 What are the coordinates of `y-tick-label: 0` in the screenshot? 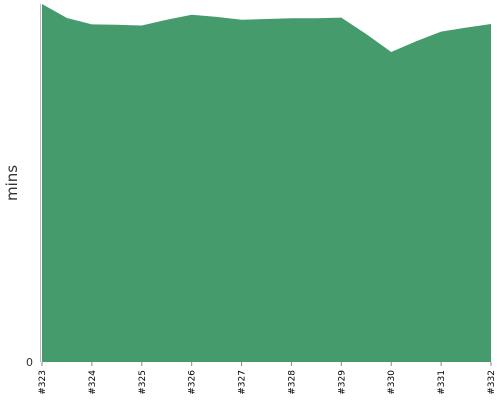 It's located at (29, 362).